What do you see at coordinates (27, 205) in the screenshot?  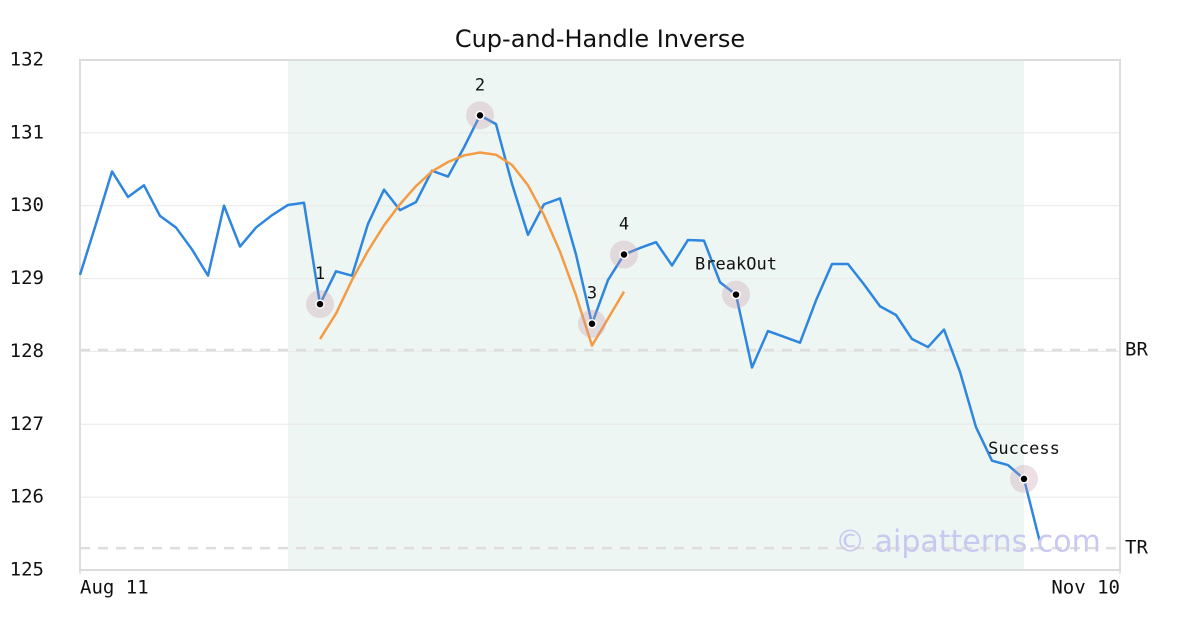 I see `y-tick-label: 130` at bounding box center [27, 205].